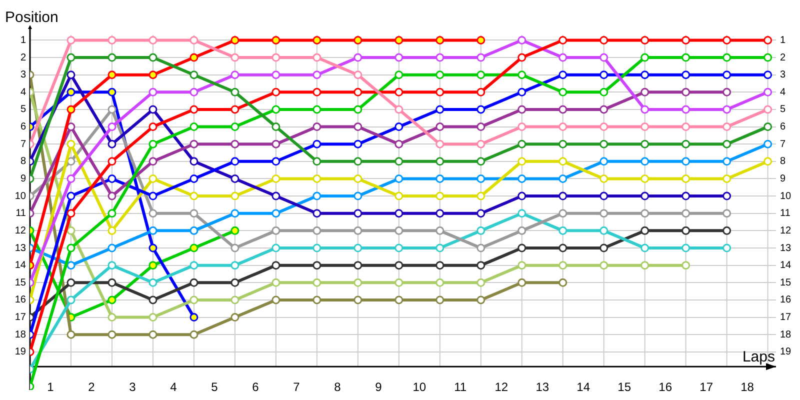  Describe the element at coordinates (786, 334) in the screenshot. I see `y2-tick-label: 18` at that location.